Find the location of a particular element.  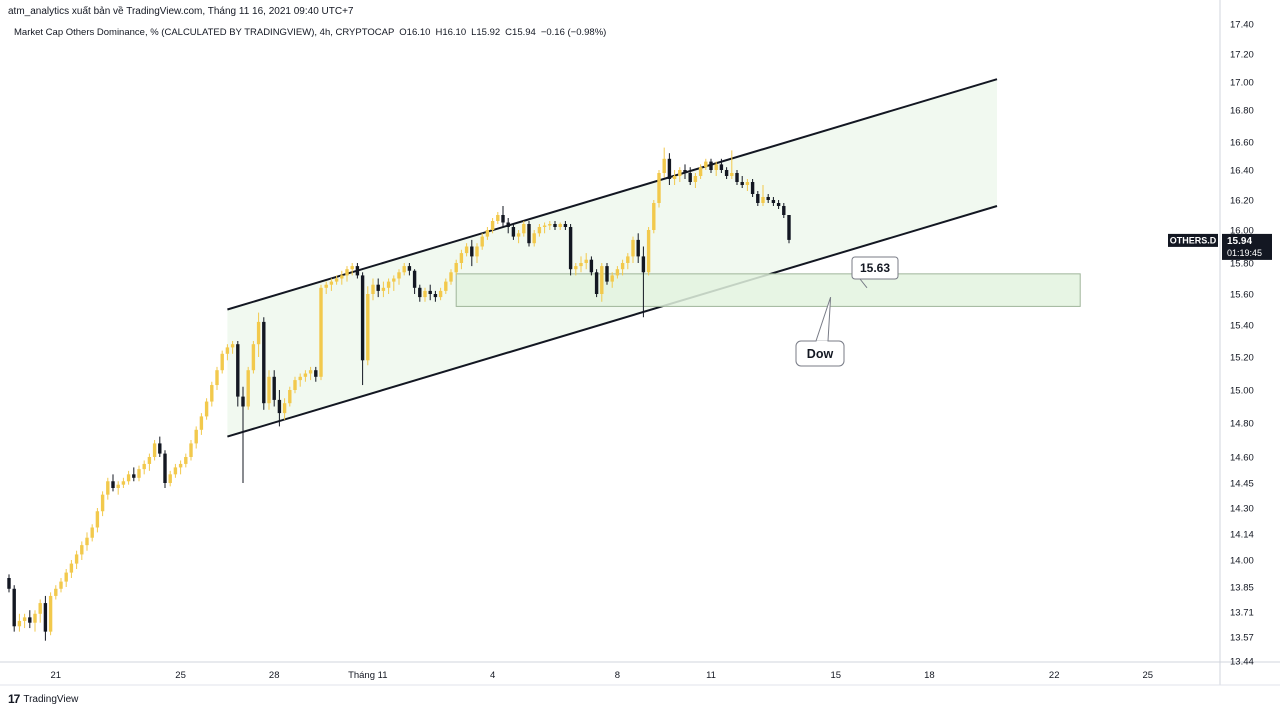

last-price-box is located at coordinates (1247, 246).